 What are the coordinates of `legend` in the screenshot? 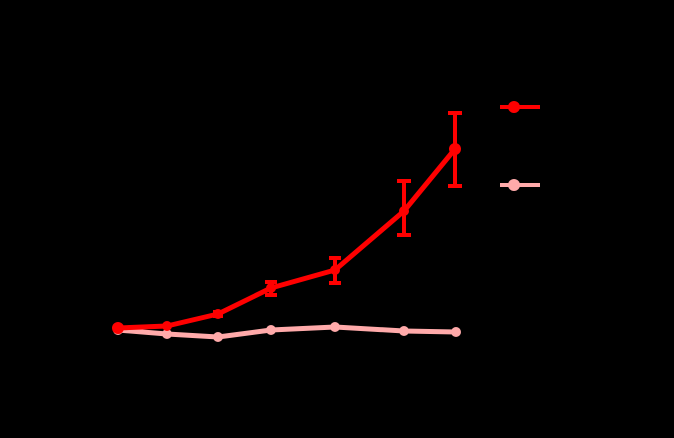 It's located at (520, 146).